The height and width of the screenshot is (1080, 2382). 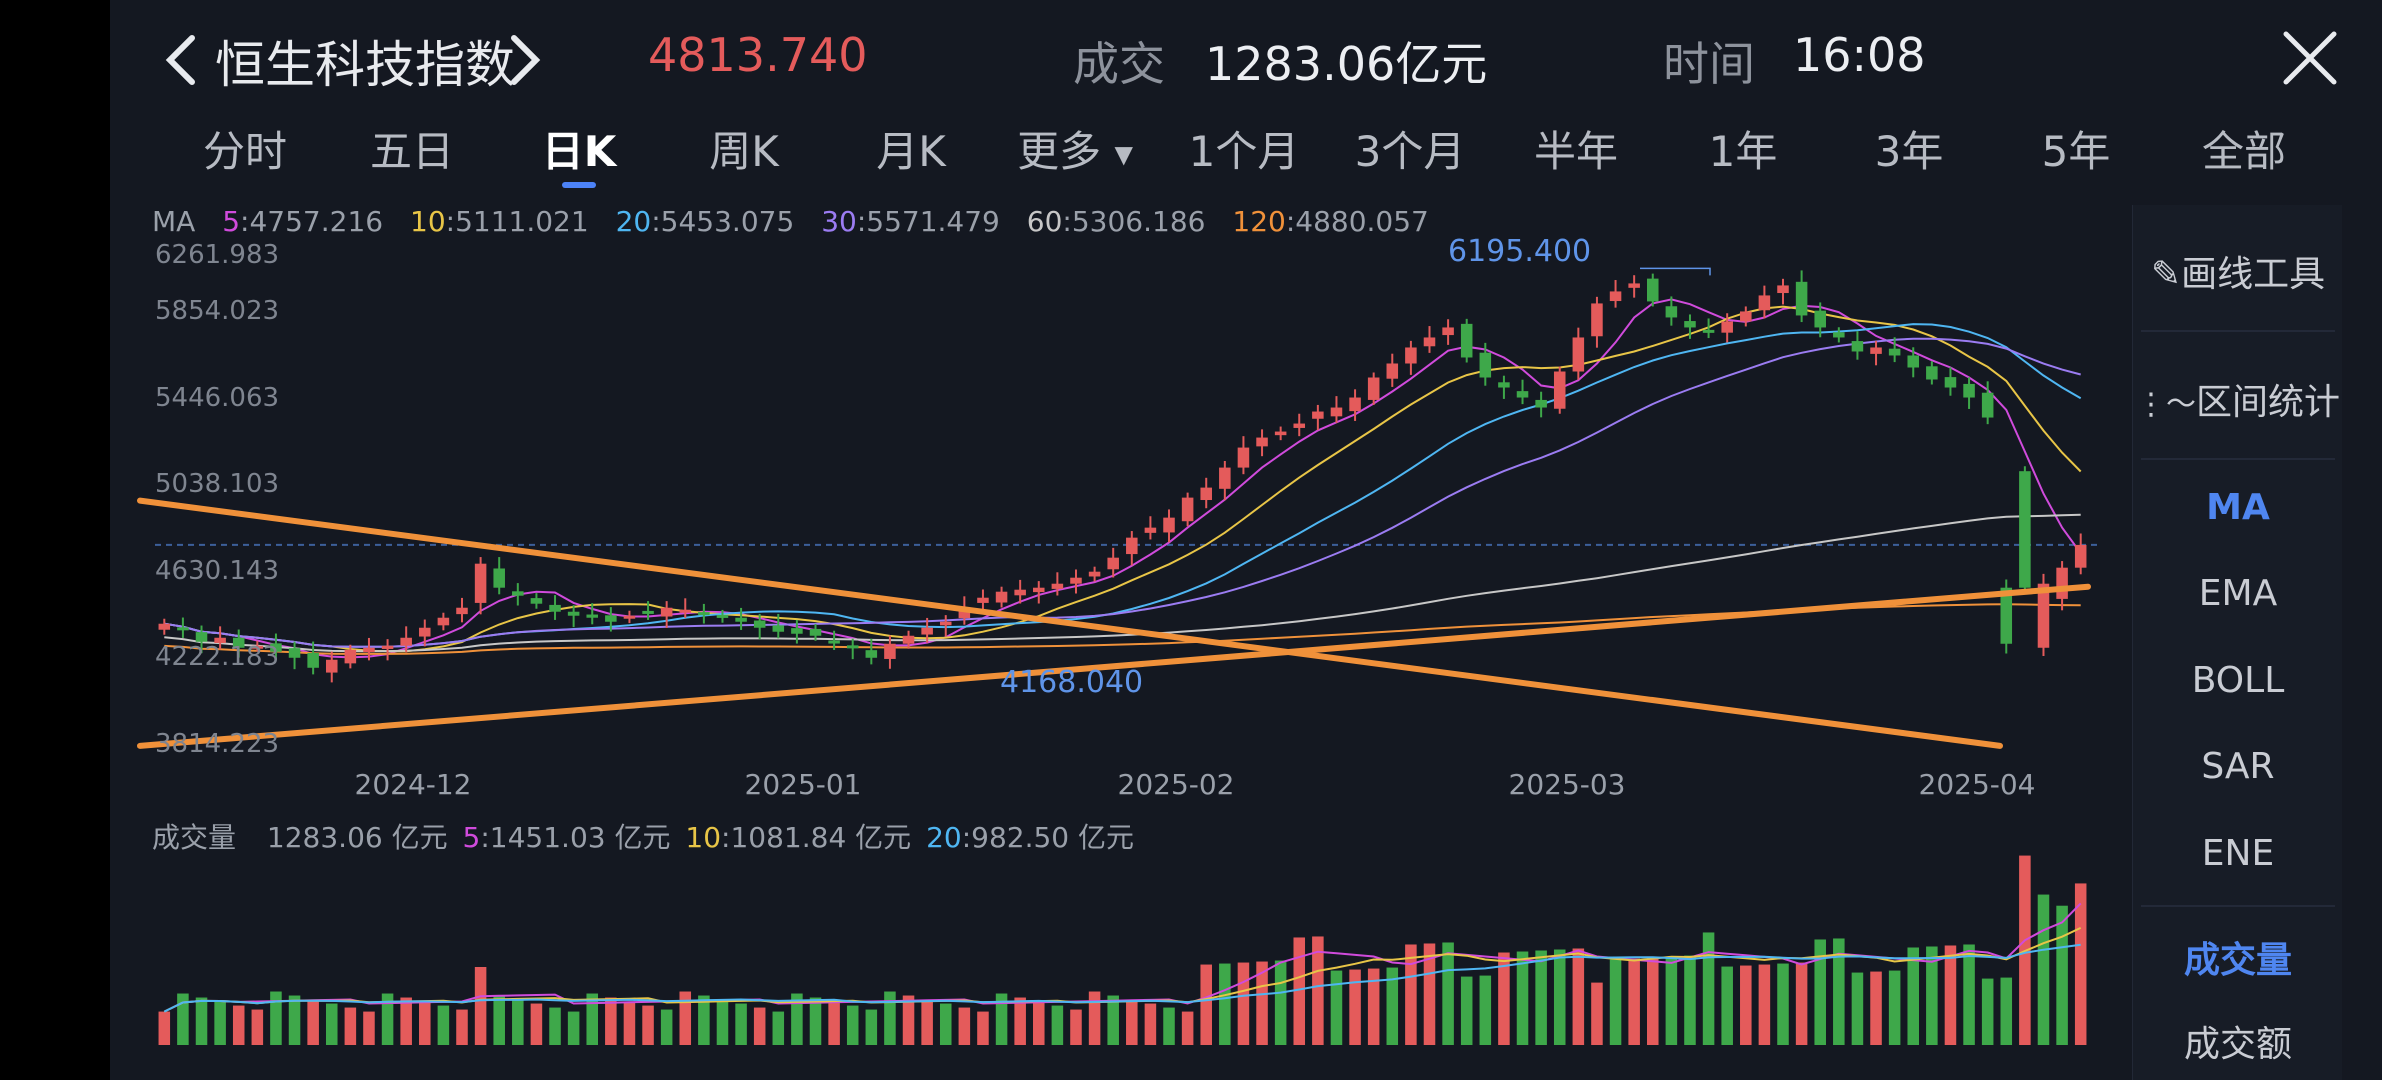 What do you see at coordinates (1123, 154) in the screenshot?
I see `caret-down-icon: ▼` at bounding box center [1123, 154].